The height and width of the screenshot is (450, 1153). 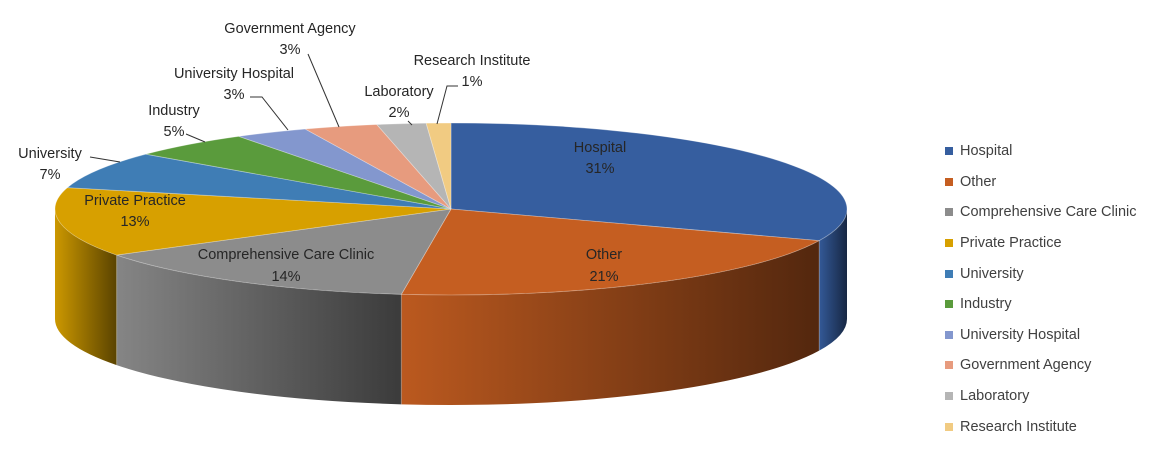 What do you see at coordinates (949, 273) in the screenshot?
I see `legend-swatch-university` at bounding box center [949, 273].